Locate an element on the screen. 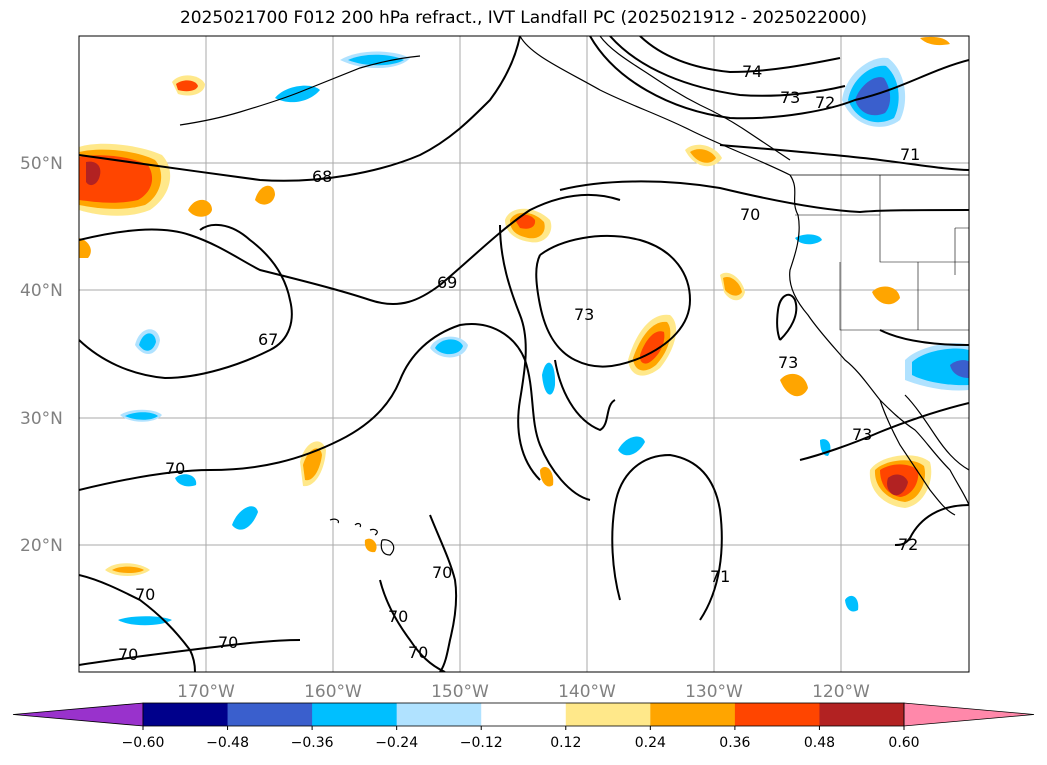 The width and height of the screenshot is (1047, 765). aleutian-islands is located at coordinates (300, 90).